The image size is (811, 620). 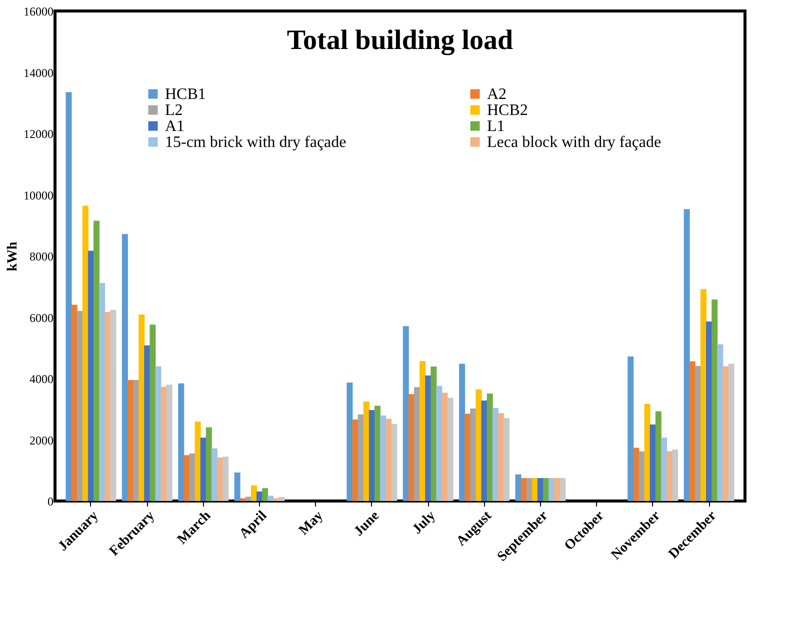 I want to click on x-tick-label: June, so click(x=367, y=524).